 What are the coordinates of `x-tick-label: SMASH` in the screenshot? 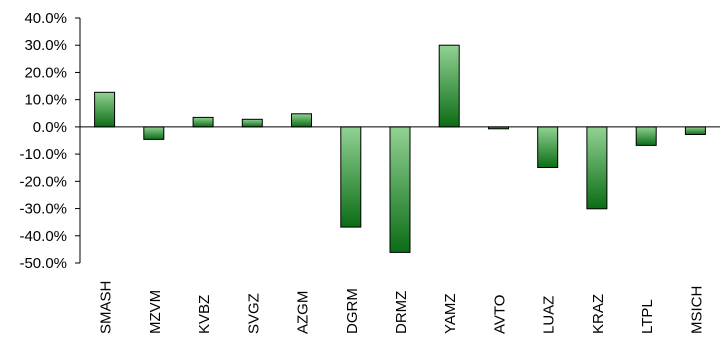 It's located at (106, 307).